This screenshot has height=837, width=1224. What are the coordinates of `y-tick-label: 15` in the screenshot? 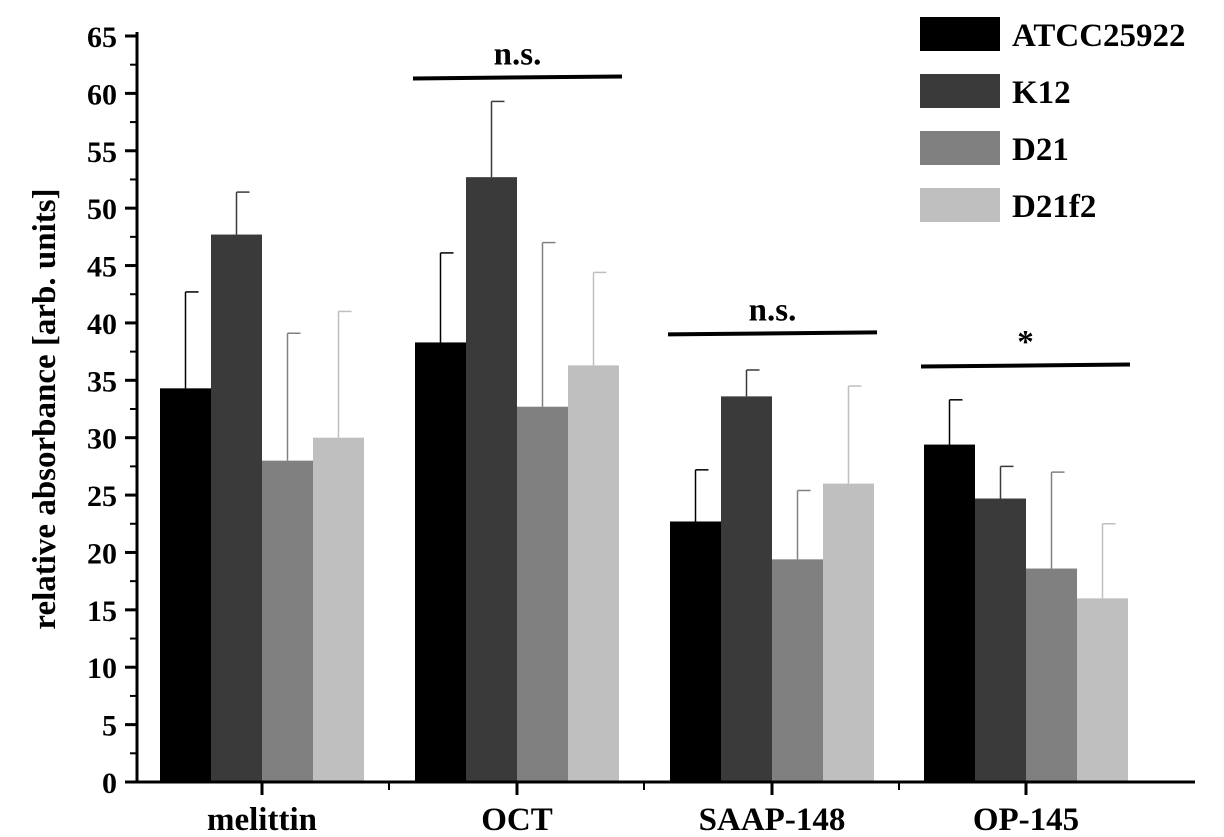 It's located at (102, 611).